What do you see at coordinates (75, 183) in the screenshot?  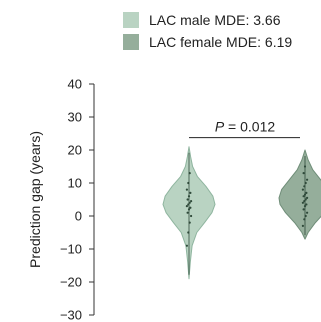 I see `y-tick-label: 10` at bounding box center [75, 183].